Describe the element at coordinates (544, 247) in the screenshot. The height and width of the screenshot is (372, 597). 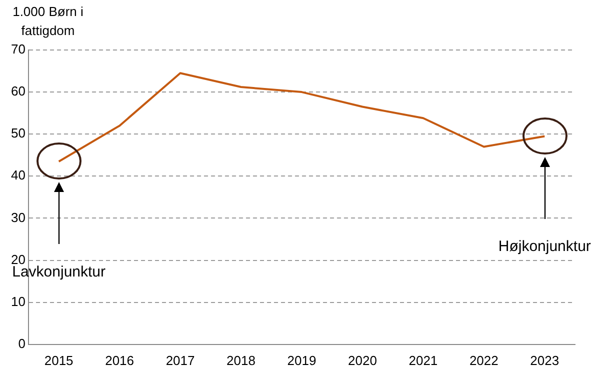
I see `annotation: Højkonjunktur` at that location.